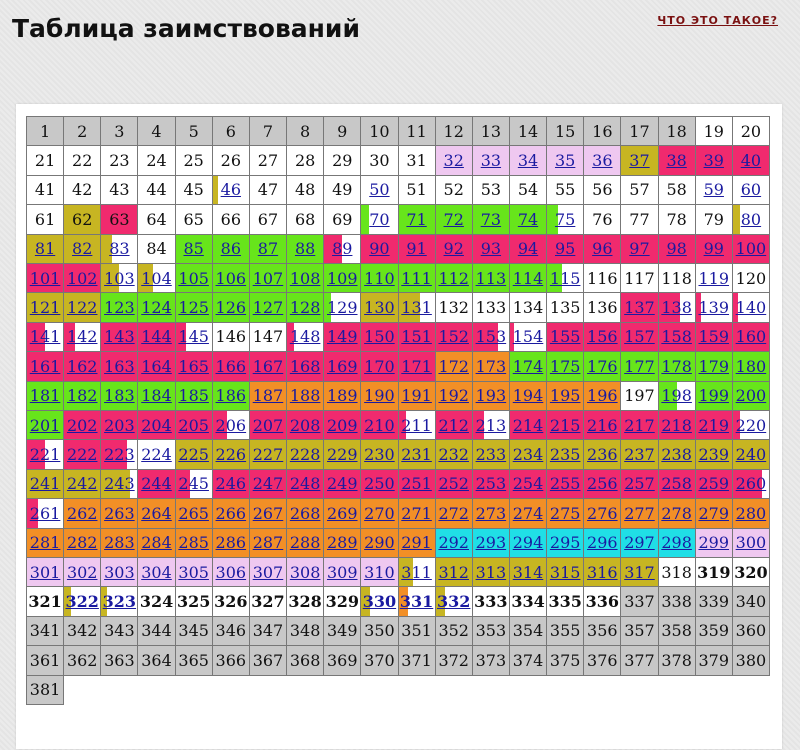 This screenshot has height=750, width=800. What do you see at coordinates (268, 543) in the screenshot?
I see `table-cell-287: 287` at bounding box center [268, 543].